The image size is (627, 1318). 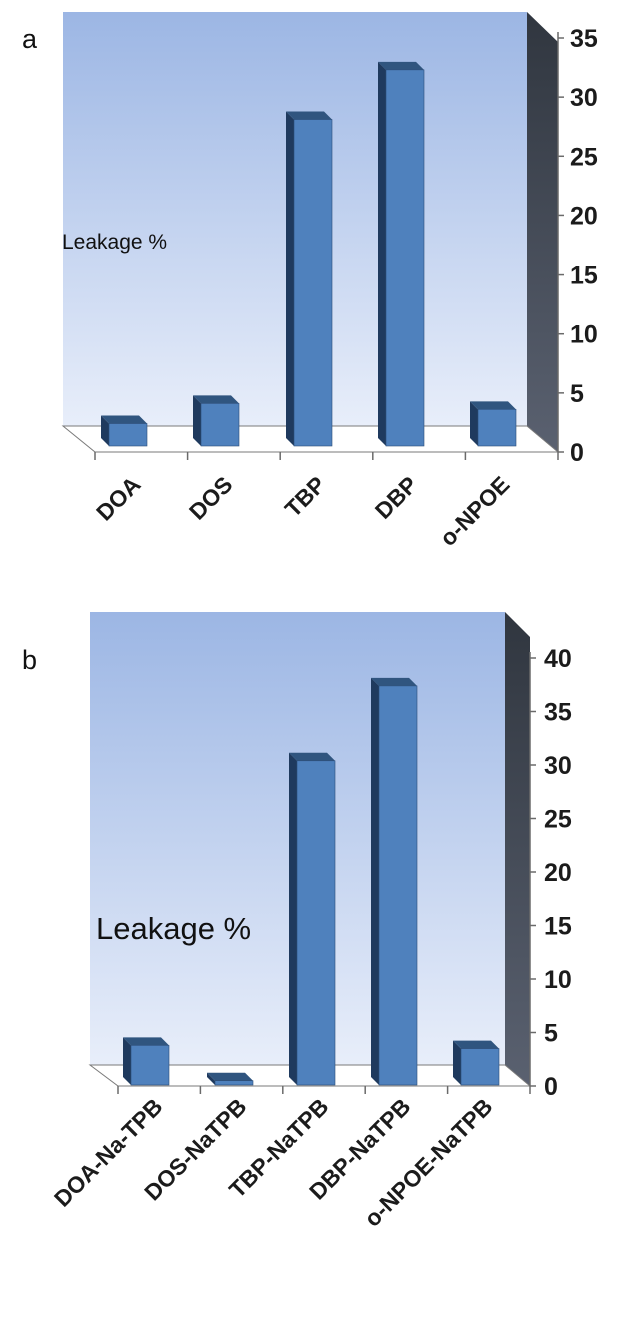 What do you see at coordinates (475, 511) in the screenshot?
I see `category-label: o-NPOE` at bounding box center [475, 511].